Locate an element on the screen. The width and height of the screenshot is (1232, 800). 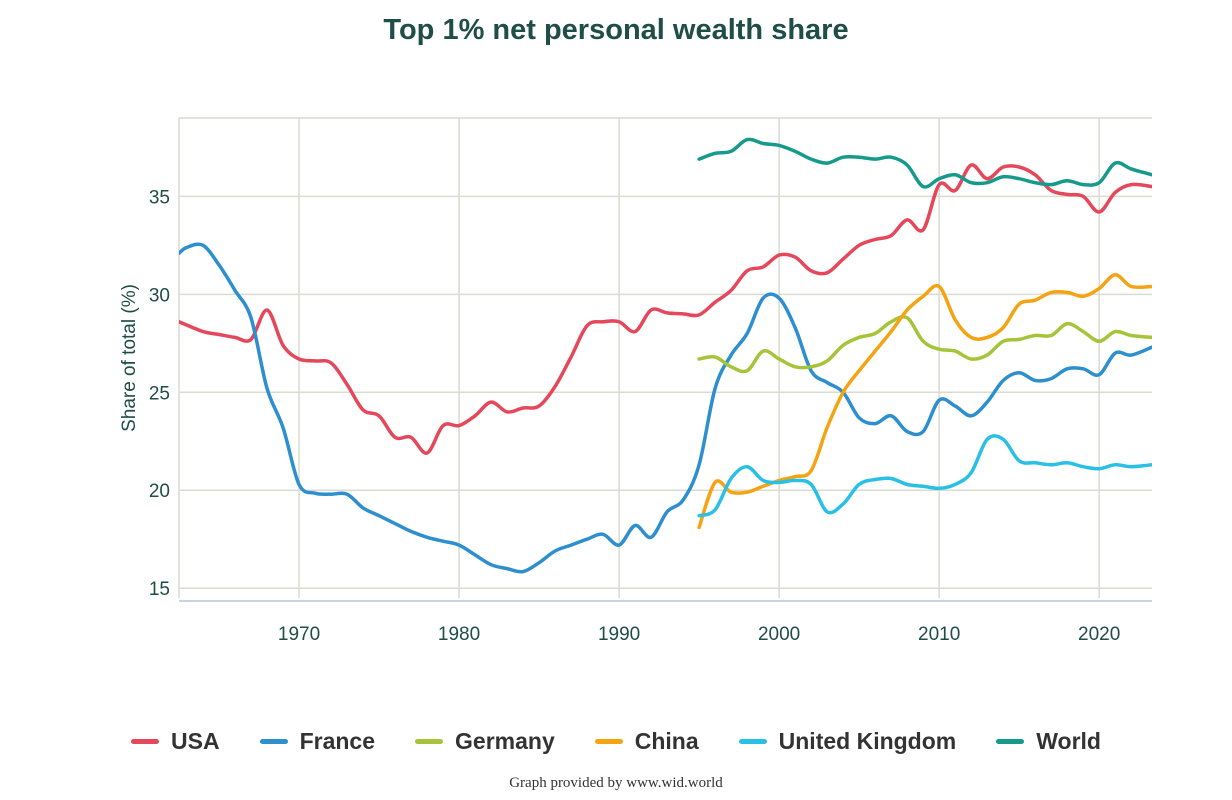
legend-label: Germany is located at coordinates (505, 741).